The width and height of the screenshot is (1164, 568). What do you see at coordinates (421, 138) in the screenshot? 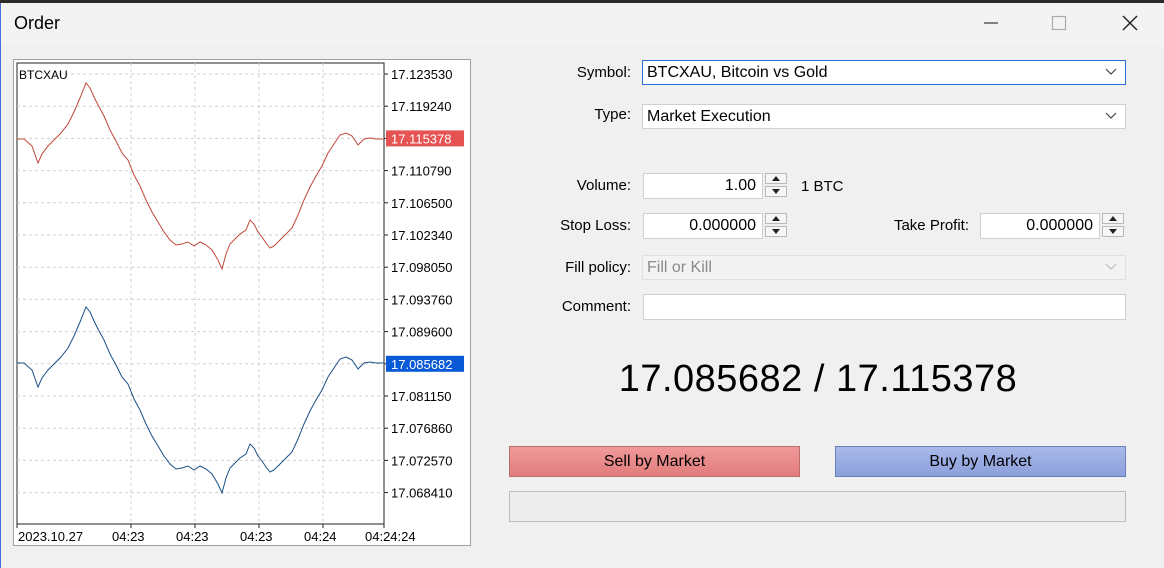
I see `y-tick-label: 17.115378` at bounding box center [421, 138].